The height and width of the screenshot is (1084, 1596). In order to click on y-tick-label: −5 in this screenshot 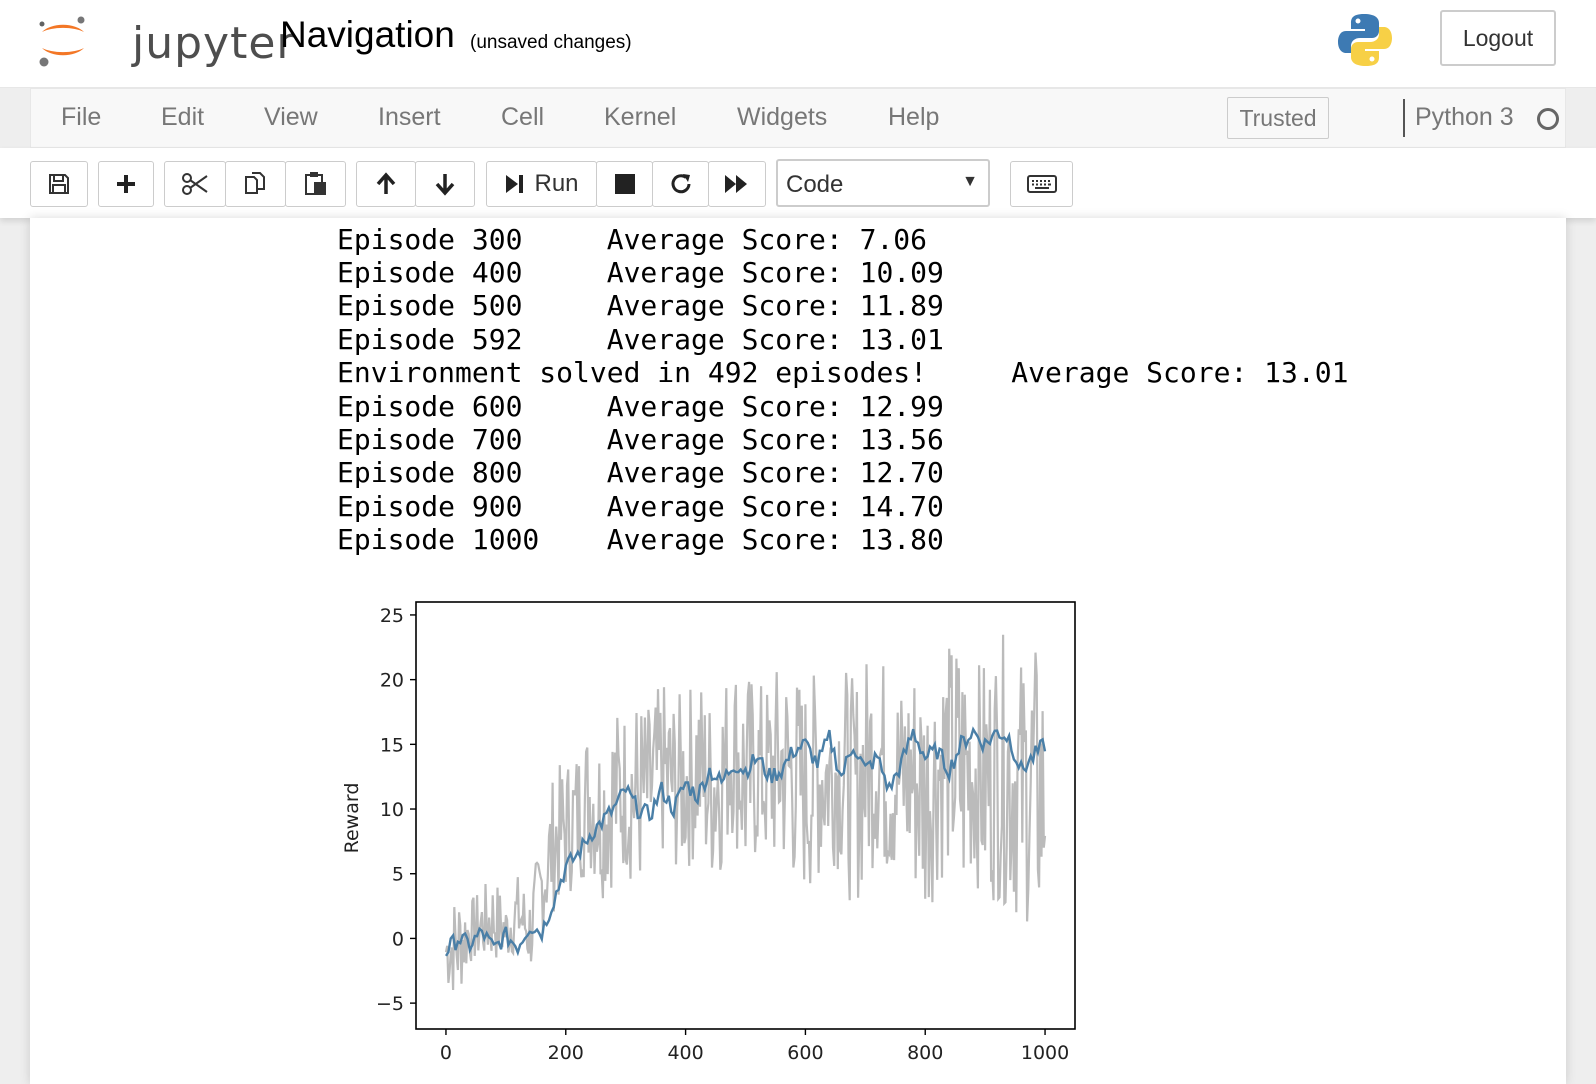, I will do `click(390, 1004)`.